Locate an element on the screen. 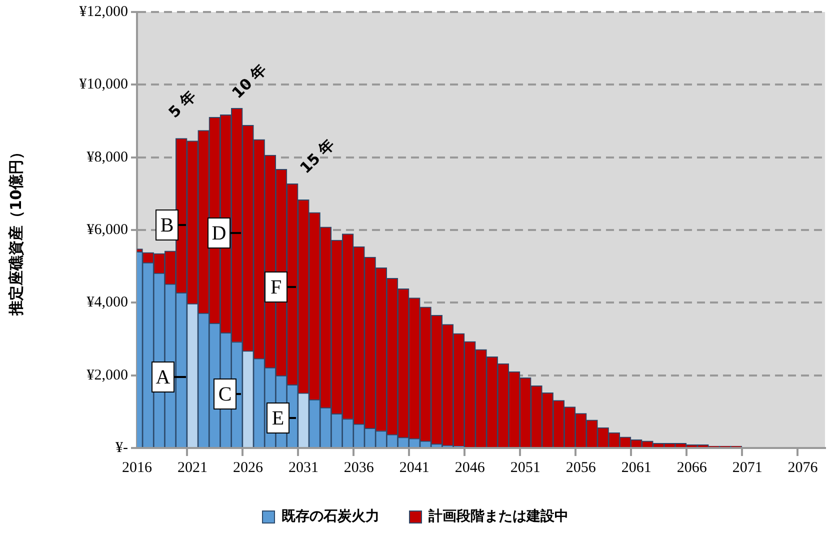  legend-label: 計画段階または建設中 is located at coordinates (498, 516).